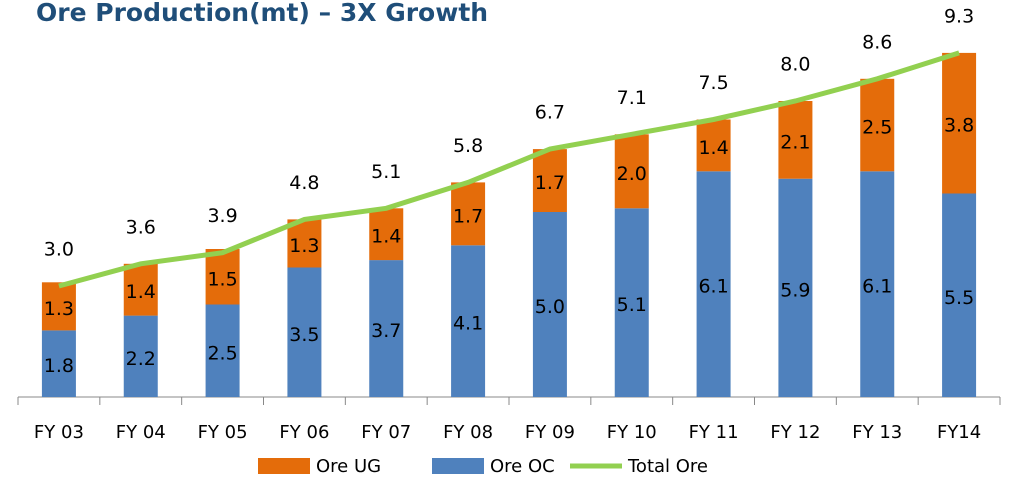 This screenshot has width=1010, height=478. I want to click on x-tick-label: FY 06, so click(304, 432).